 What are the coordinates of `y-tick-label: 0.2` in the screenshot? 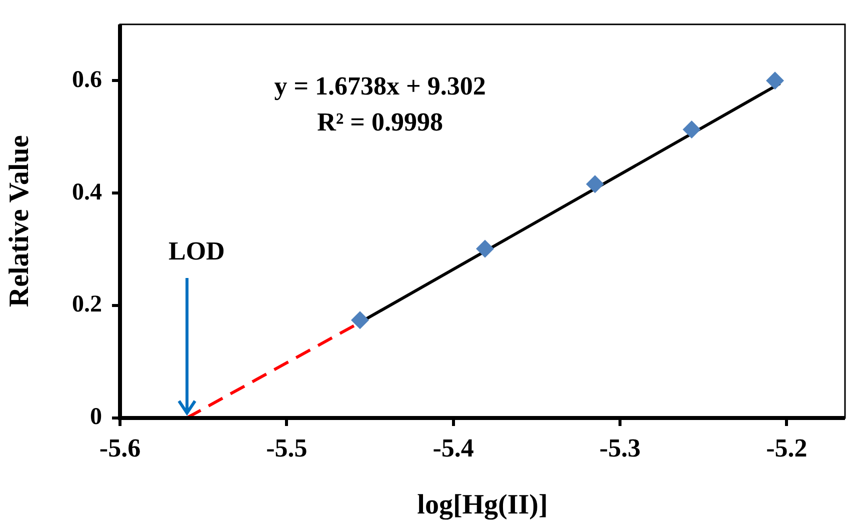 It's located at (87, 305).